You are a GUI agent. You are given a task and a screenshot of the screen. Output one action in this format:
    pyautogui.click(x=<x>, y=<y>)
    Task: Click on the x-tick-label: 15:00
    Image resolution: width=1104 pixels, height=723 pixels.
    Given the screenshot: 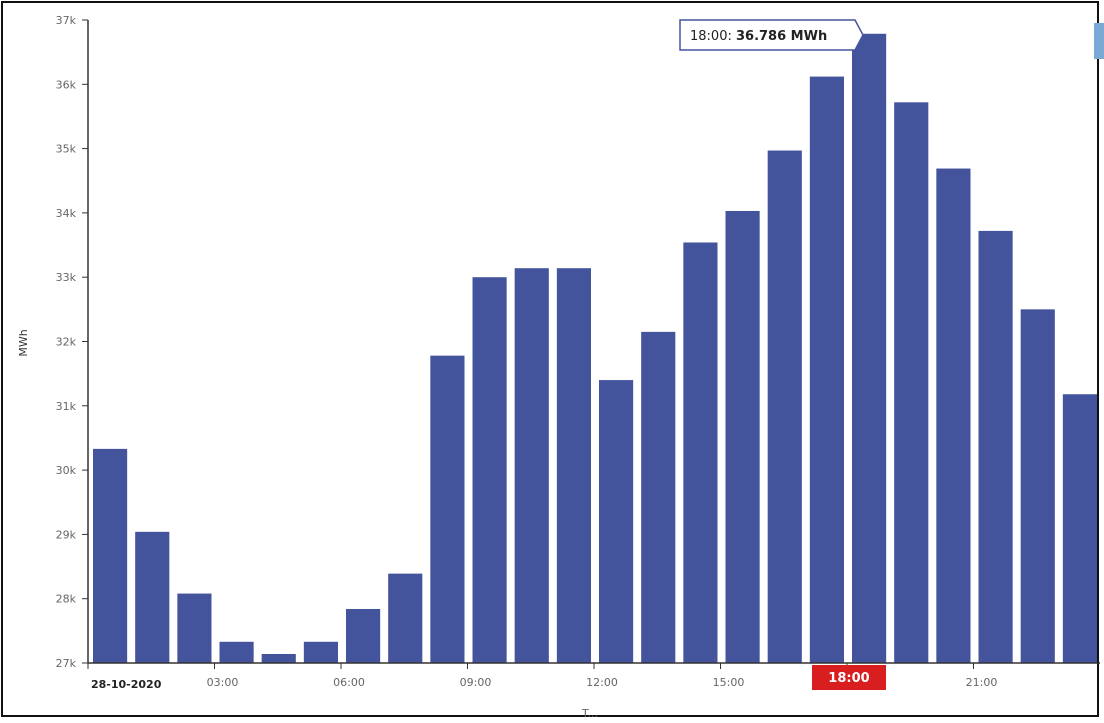 What is the action you would take?
    pyautogui.click(x=729, y=682)
    